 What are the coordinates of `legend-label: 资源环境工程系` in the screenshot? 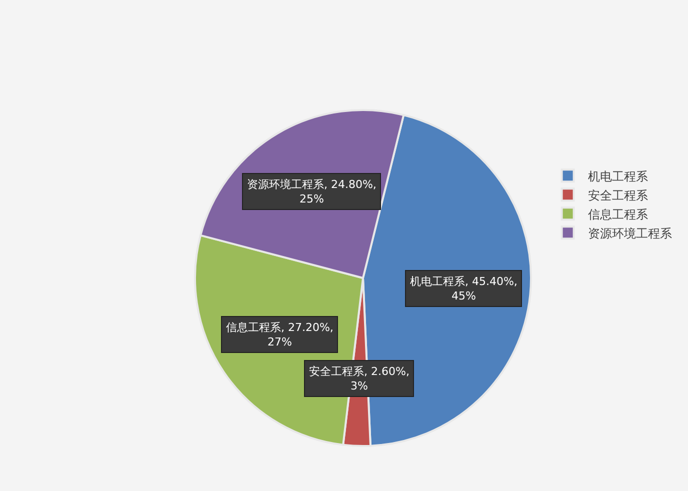 It's located at (630, 233).